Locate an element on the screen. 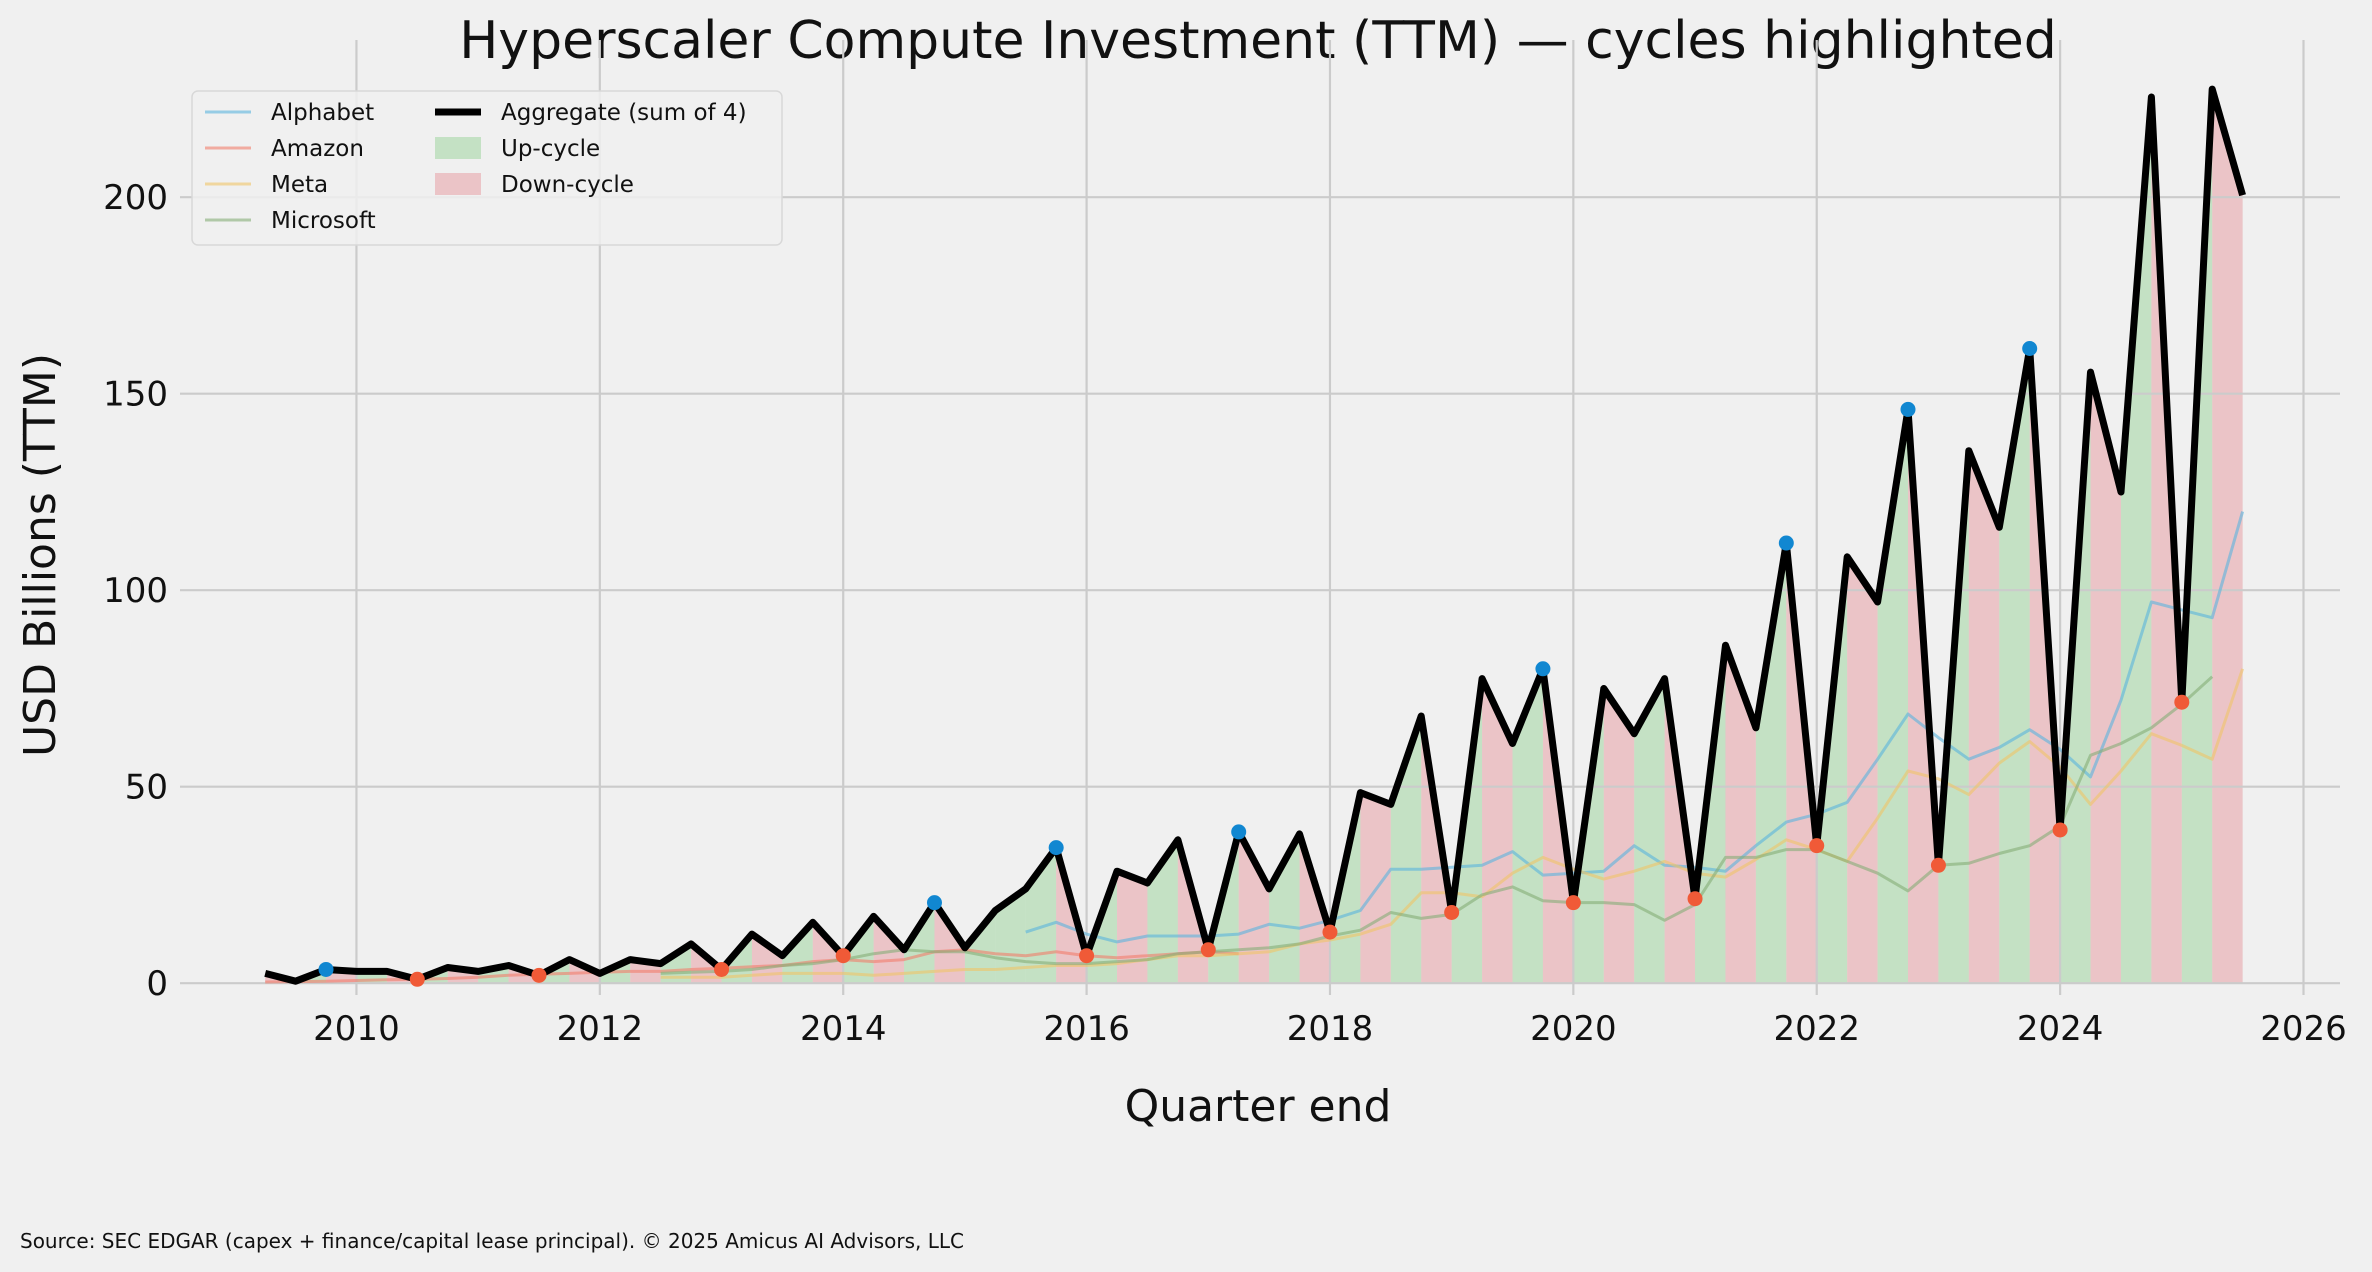  legend-label: Up-cycle is located at coordinates (550, 149).